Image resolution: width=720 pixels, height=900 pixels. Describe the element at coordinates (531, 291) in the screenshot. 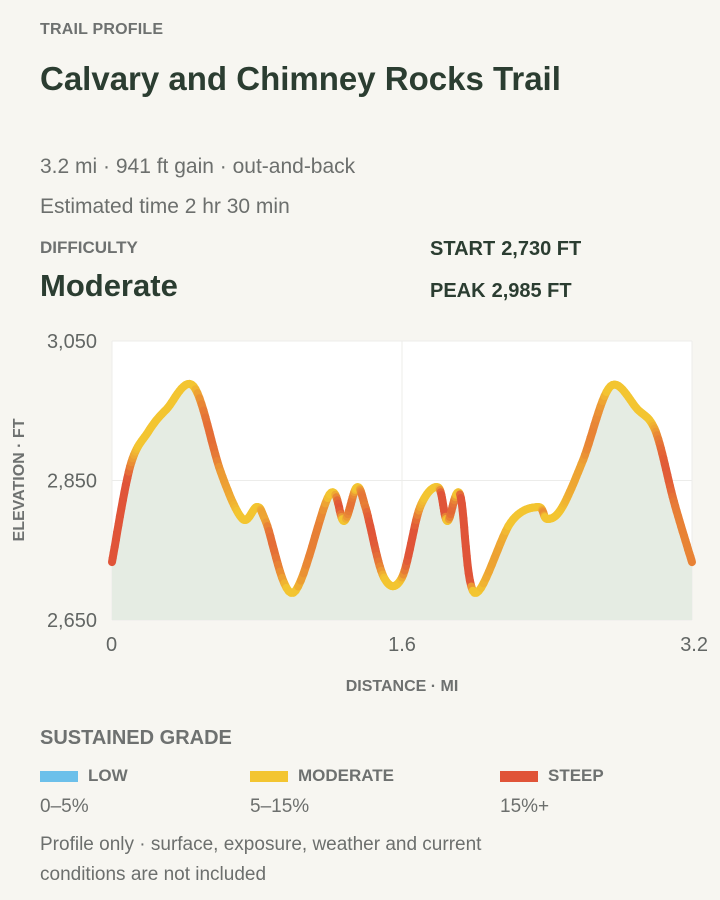

I see `peak-value: 2,985 FT` at that location.